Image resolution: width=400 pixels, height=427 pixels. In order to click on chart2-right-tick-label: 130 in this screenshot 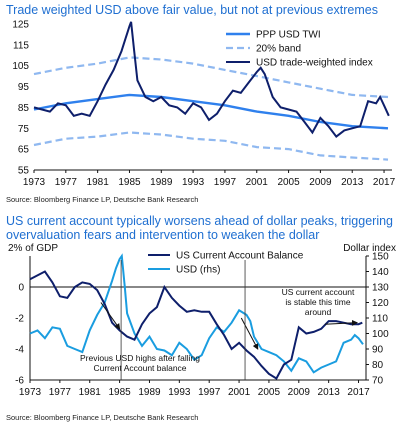, I will do `click(380, 288)`.